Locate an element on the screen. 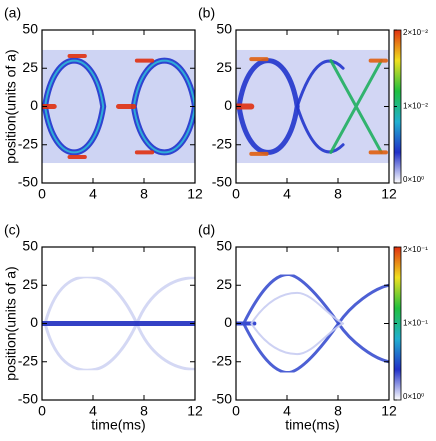  panel-label: (b) is located at coordinates (206, 13).